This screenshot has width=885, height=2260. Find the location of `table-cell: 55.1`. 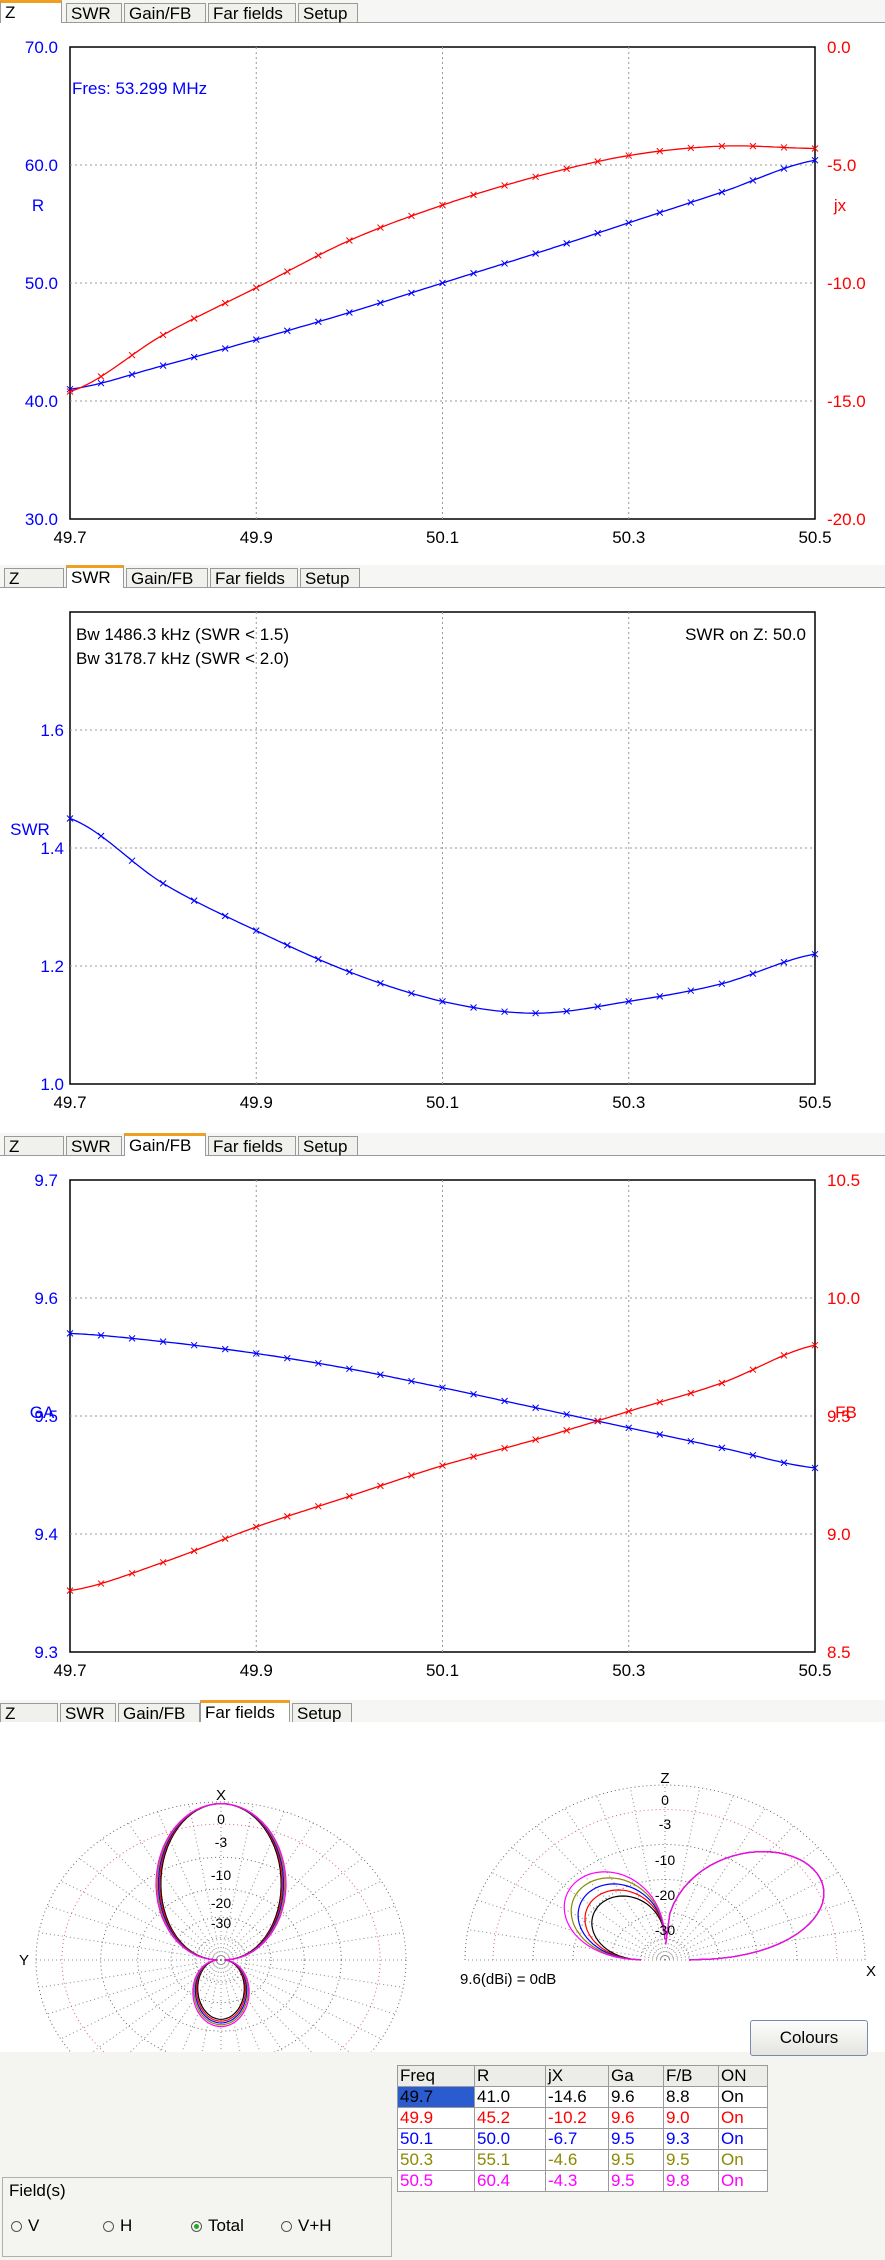

table-cell: 55.1 is located at coordinates (510, 2160).